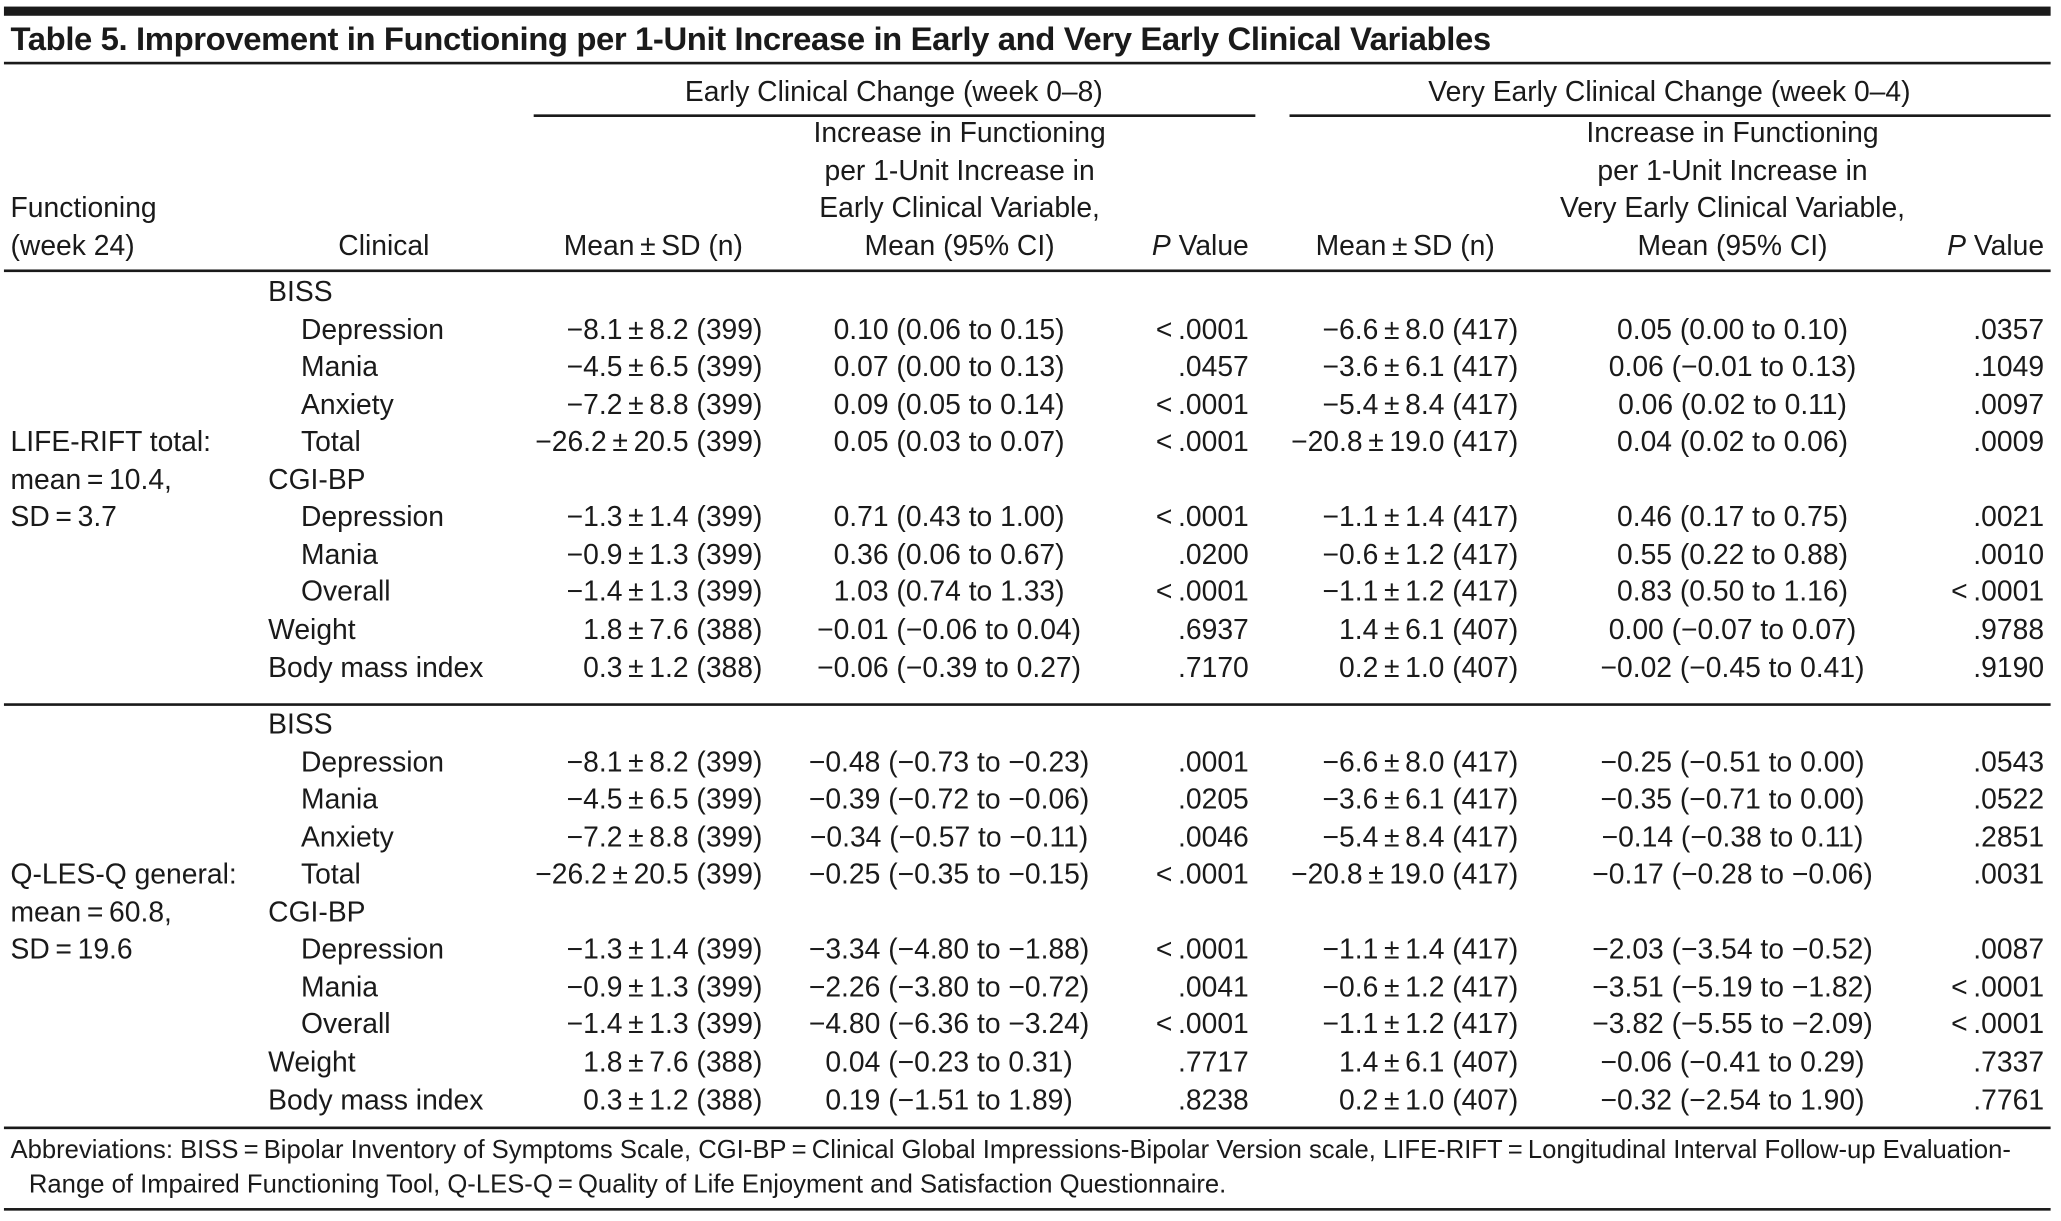 The height and width of the screenshot is (1221, 2061). Describe the element at coordinates (2009, 837) in the screenshot. I see `table-cell: .2851` at that location.